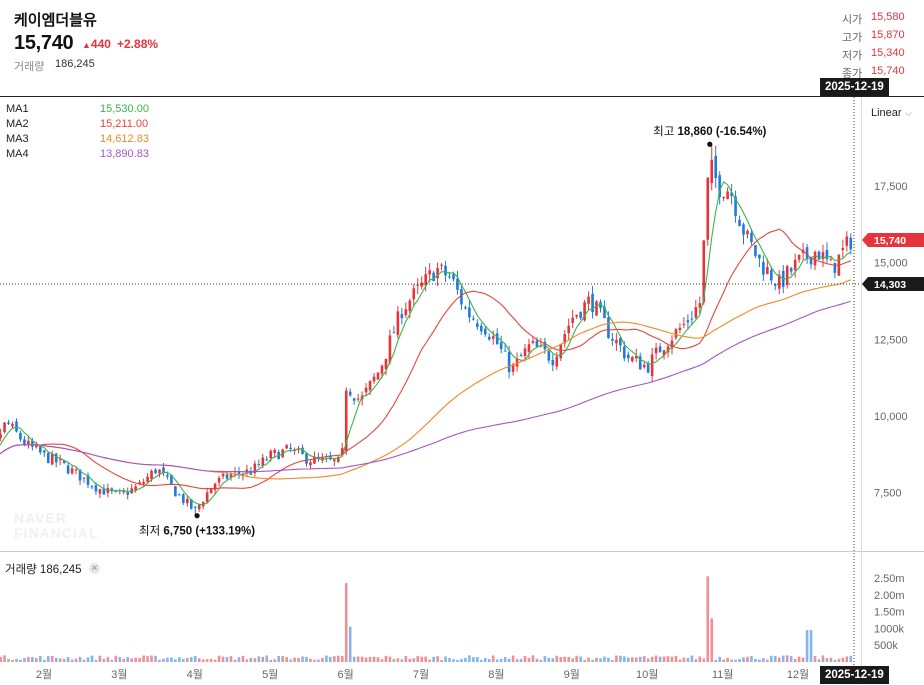 The height and width of the screenshot is (685, 924). I want to click on current-price-badge-bg, so click(893, 239).